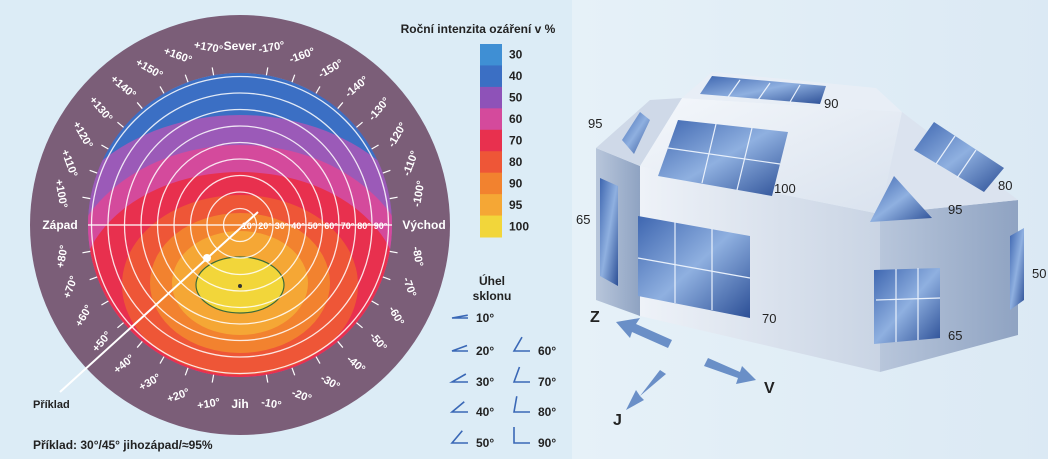 The height and width of the screenshot is (459, 1048). I want to click on tilt-value: 60°, so click(547, 351).